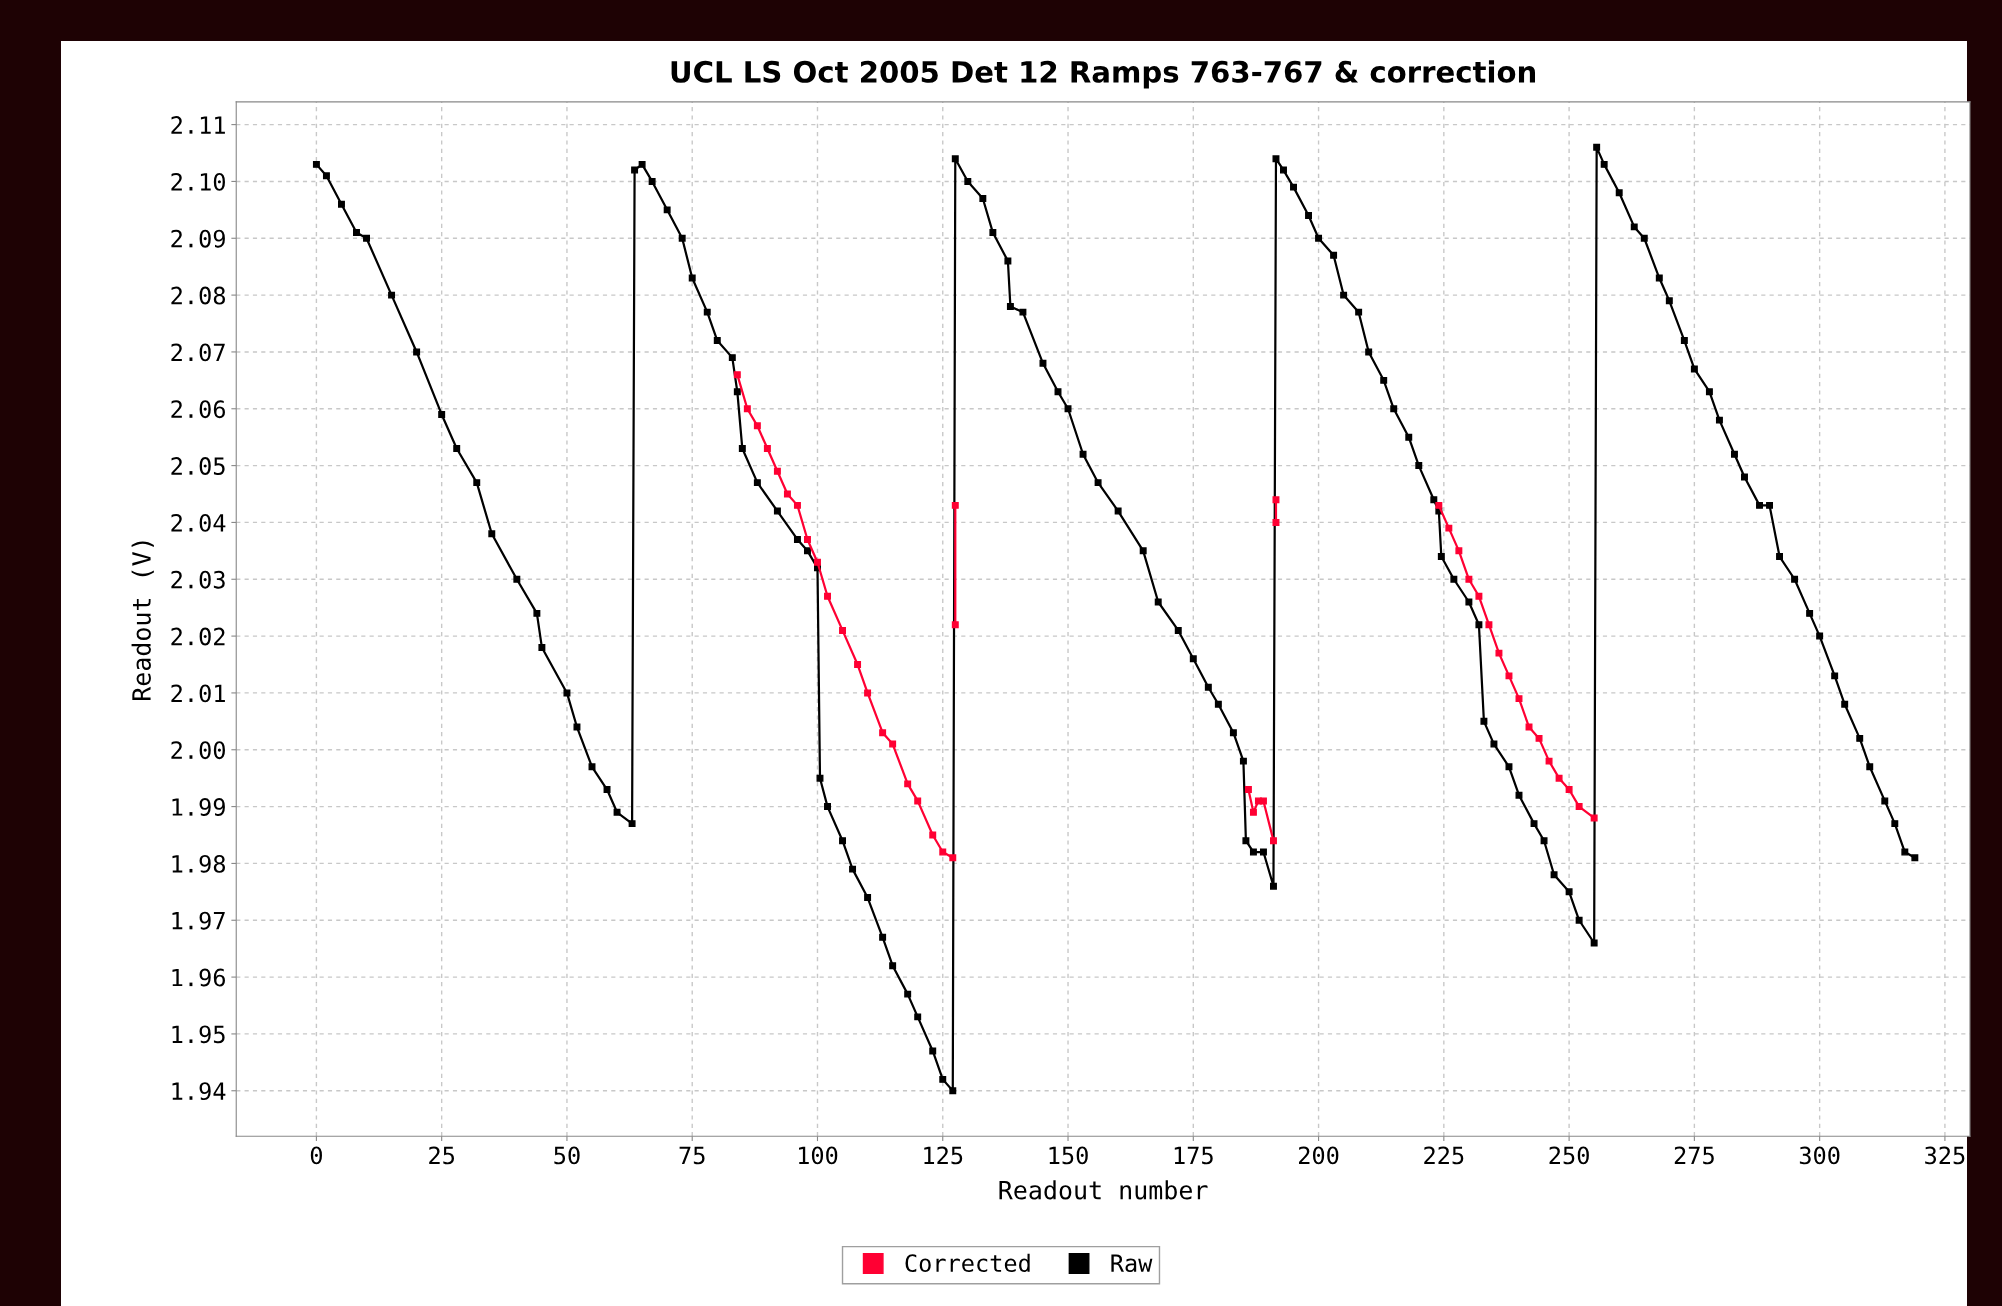 This screenshot has height=1306, width=2002. I want to click on y-tick-label: 2.11, so click(198, 125).